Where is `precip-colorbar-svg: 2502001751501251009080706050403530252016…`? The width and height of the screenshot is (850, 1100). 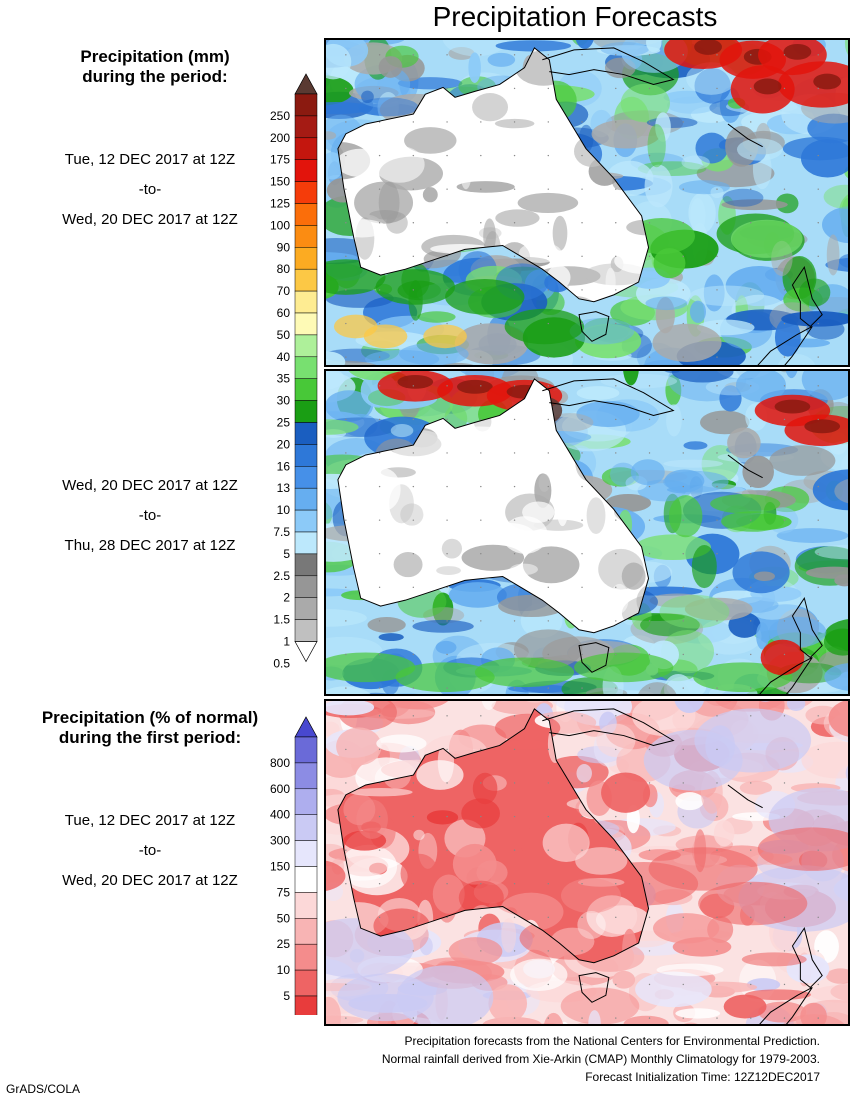 precip-colorbar-svg: 2502001751501251009080706050403530252016… is located at coordinates (294, 371).